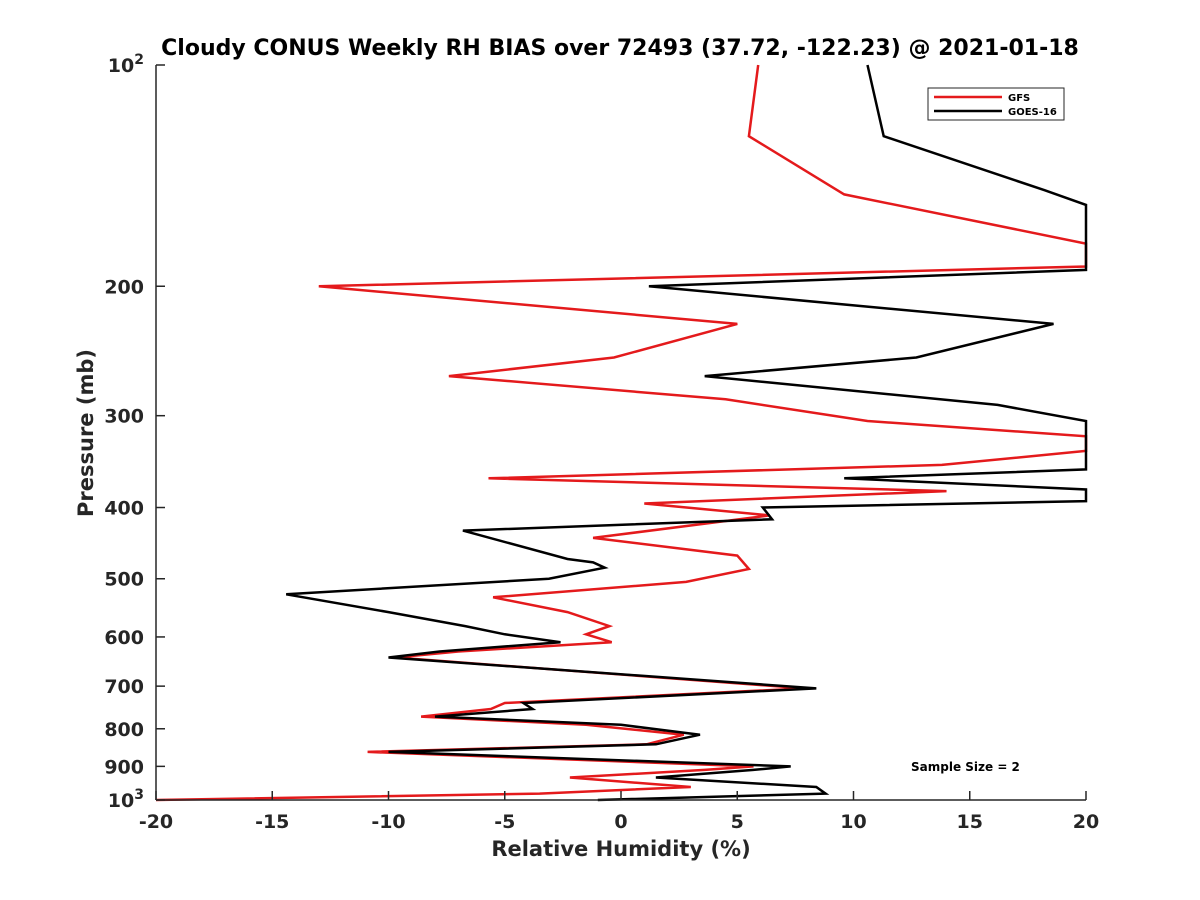 The image size is (1200, 900). I want to click on x-tick-label: 15, so click(970, 822).